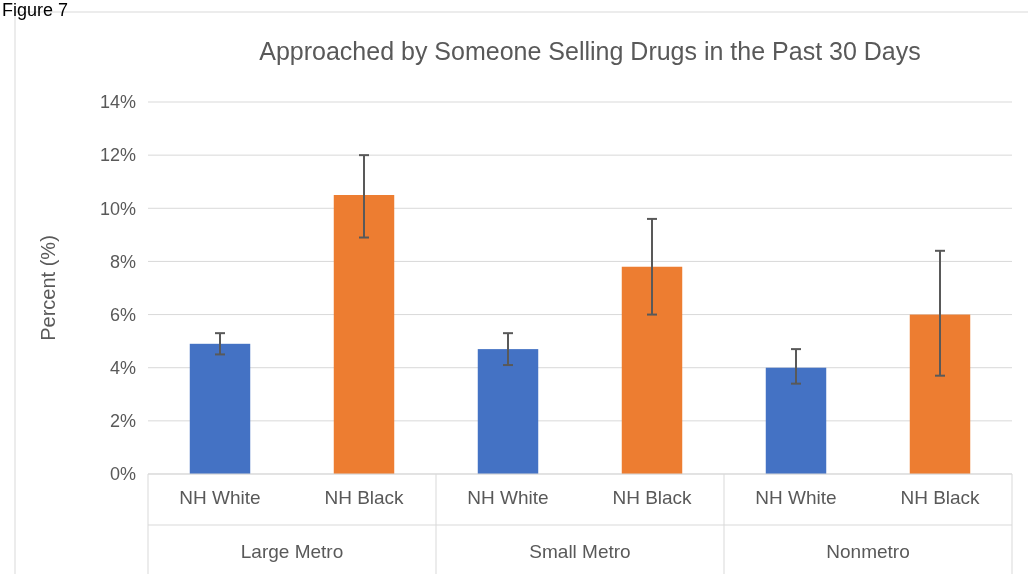  What do you see at coordinates (117, 208) in the screenshot?
I see `y-tick-label: 10%` at bounding box center [117, 208].